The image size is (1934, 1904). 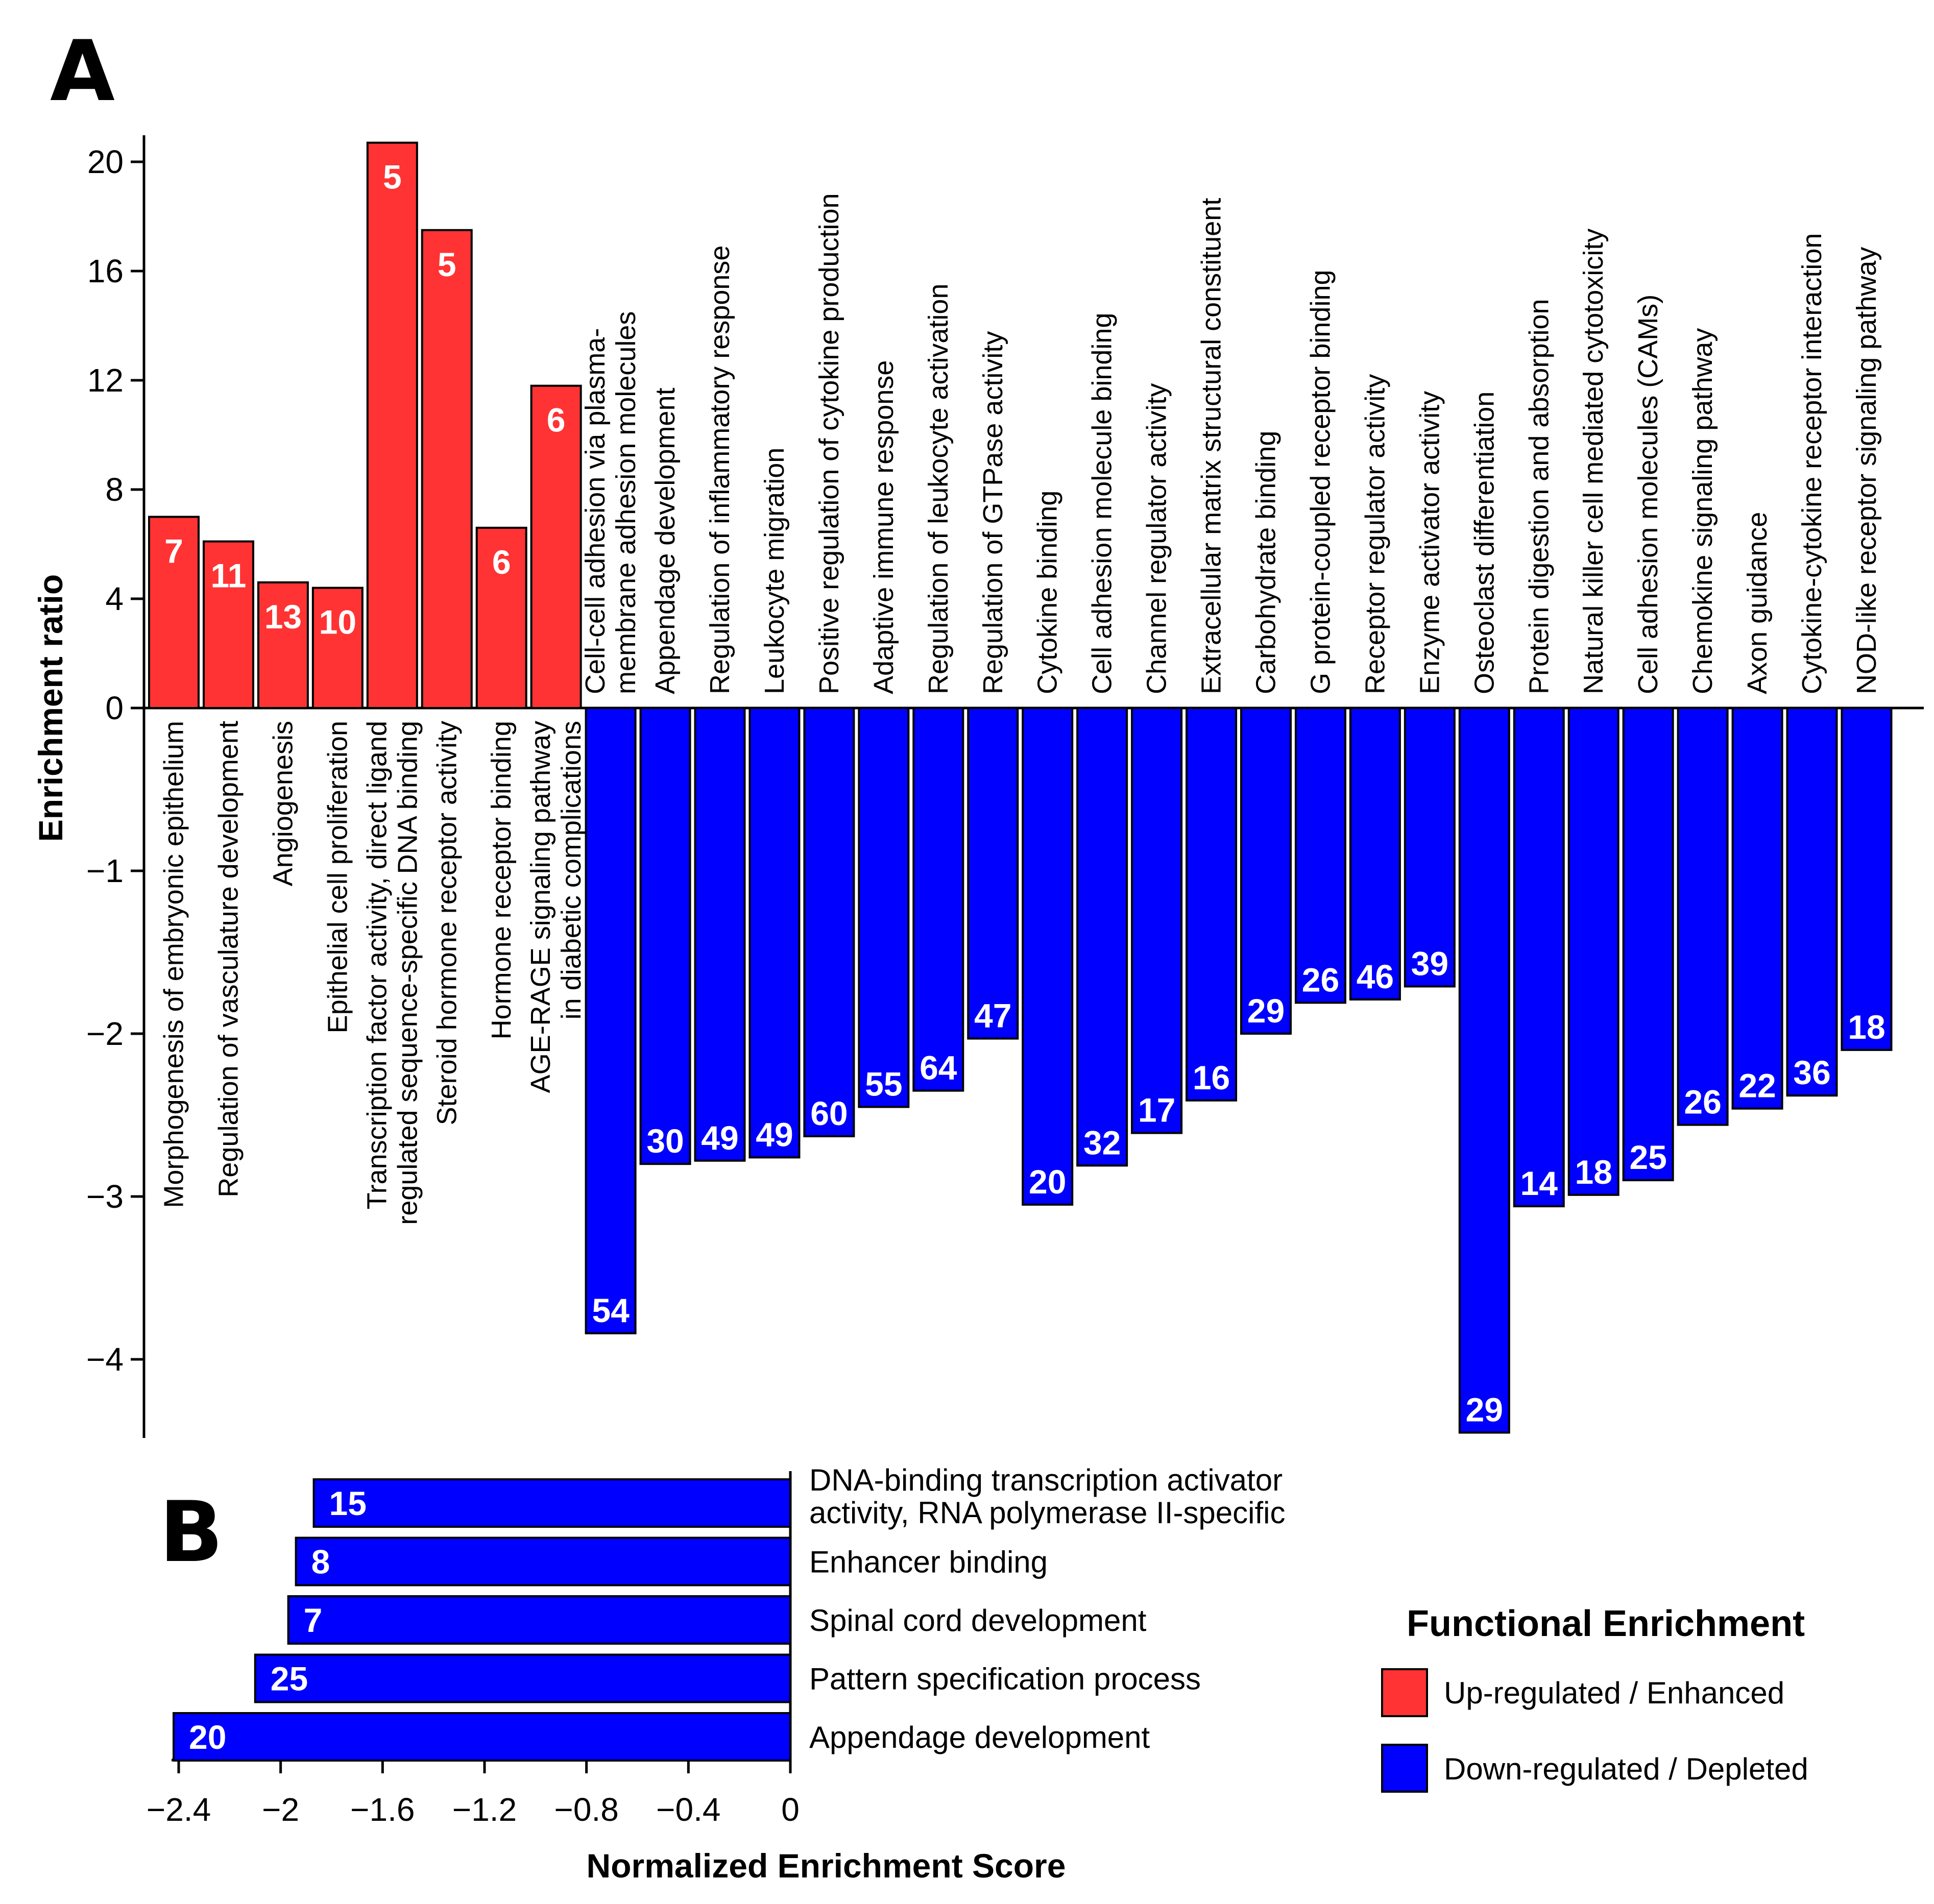 I want to click on panel-a-y-tick-label: −4, so click(x=105, y=1359).